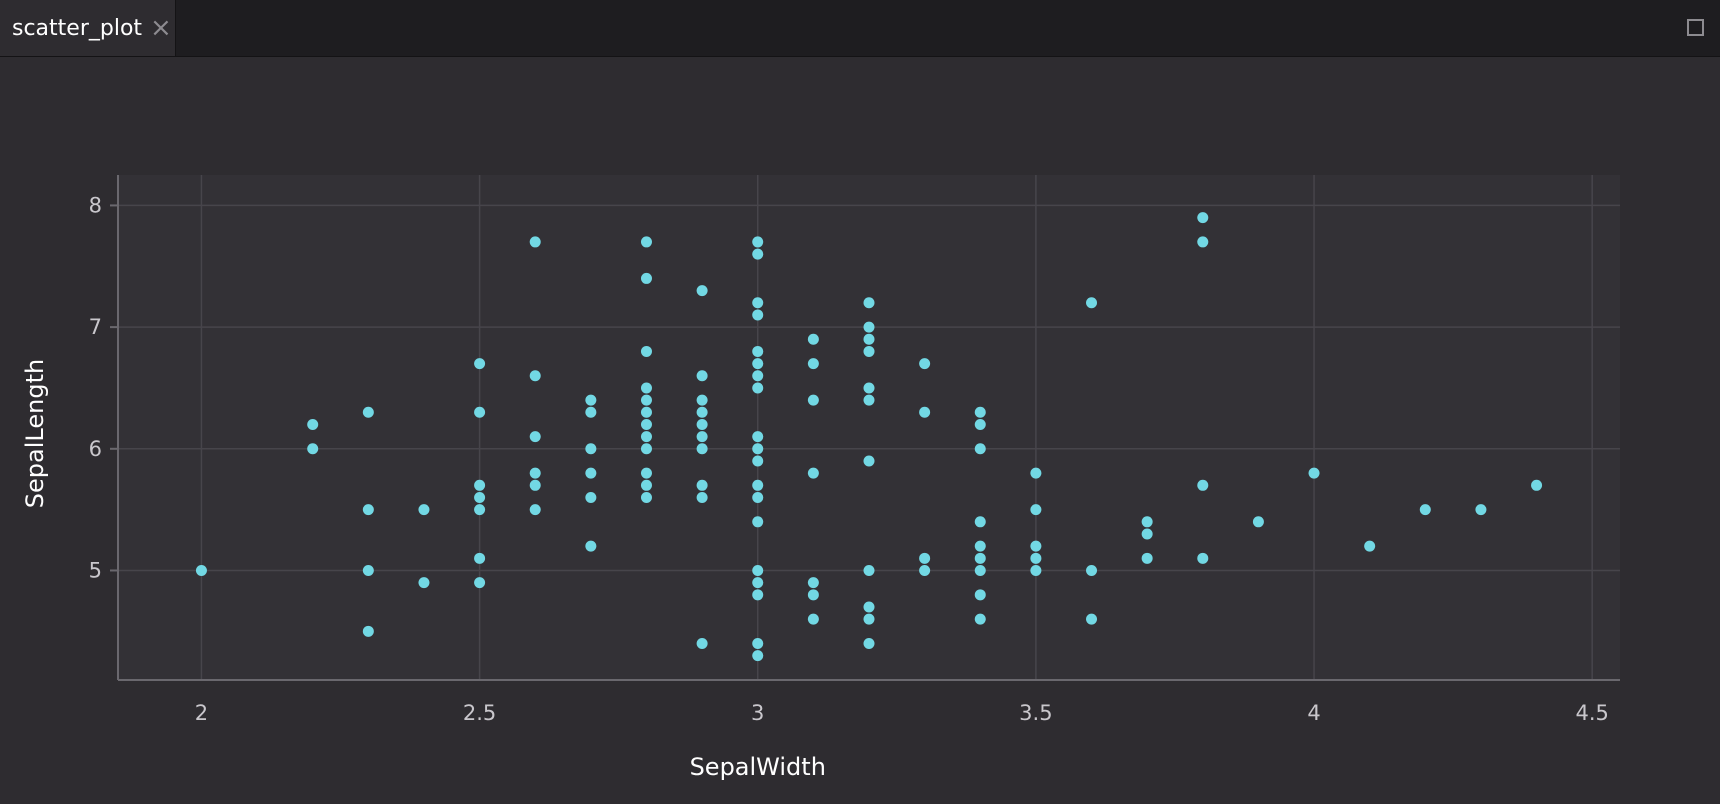 This screenshot has width=1720, height=804. Describe the element at coordinates (95, 205) in the screenshot. I see `y-tick-label: 8` at that location.